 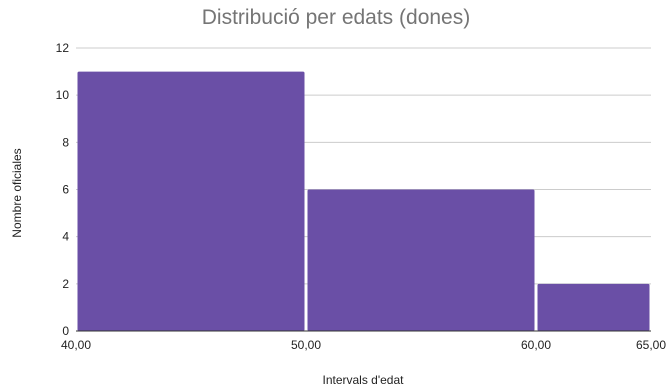 I want to click on x-axis-ticks: 40,00 50,00 60,00 65,00, so click(x=363, y=345).